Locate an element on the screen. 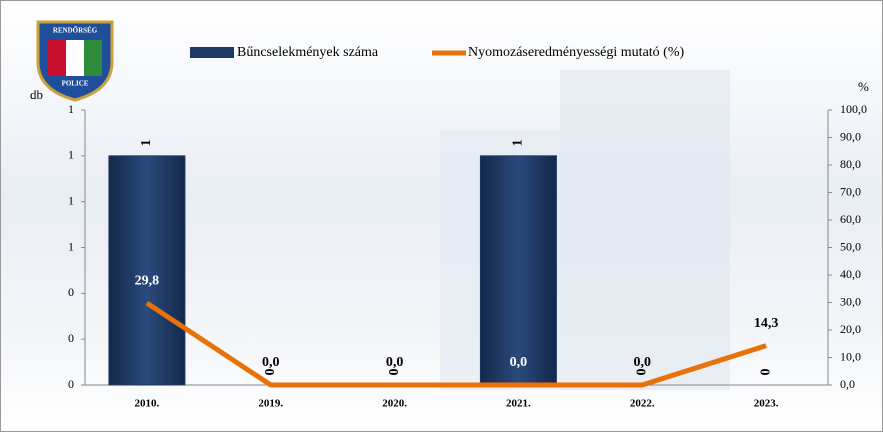 The image size is (883, 432). legend-label: Bűncselekmények száma is located at coordinates (308, 52).